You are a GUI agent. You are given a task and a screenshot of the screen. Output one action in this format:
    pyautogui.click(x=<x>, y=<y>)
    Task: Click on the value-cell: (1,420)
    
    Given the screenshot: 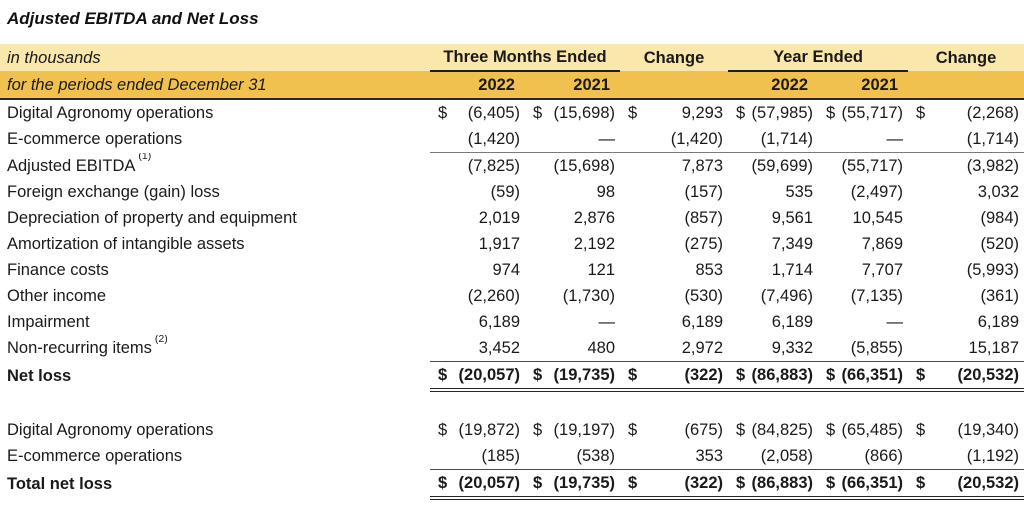 What is the action you would take?
    pyautogui.click(x=477, y=139)
    